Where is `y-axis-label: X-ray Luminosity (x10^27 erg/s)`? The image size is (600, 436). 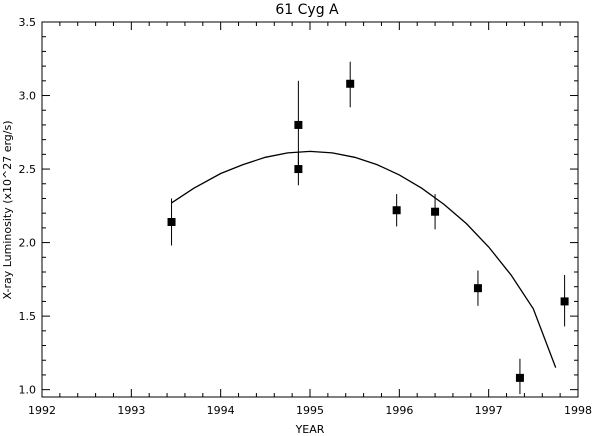 y-axis-label: X-ray Luminosity (x10^27 erg/s) is located at coordinates (7, 209).